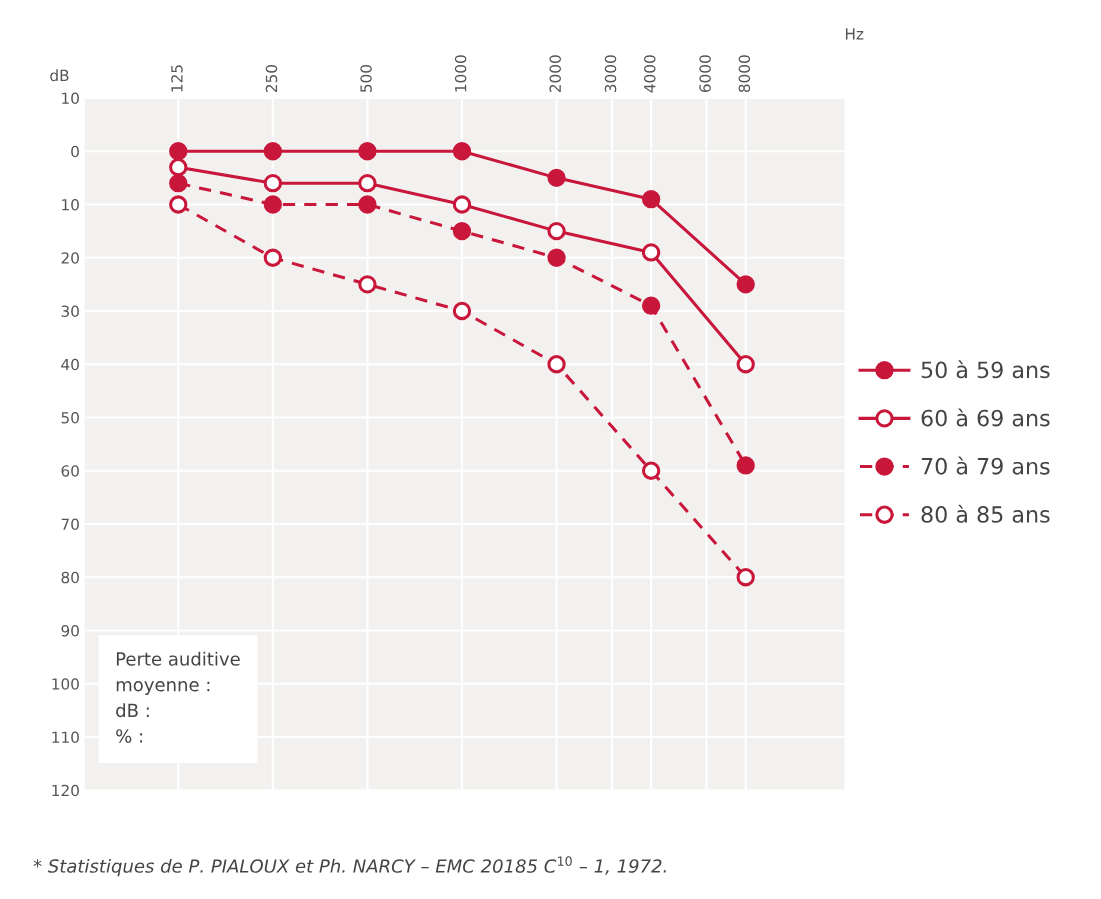 This screenshot has width=1101, height=899. Describe the element at coordinates (985, 369) in the screenshot. I see `legend-label: 50 à 59 ans` at that location.